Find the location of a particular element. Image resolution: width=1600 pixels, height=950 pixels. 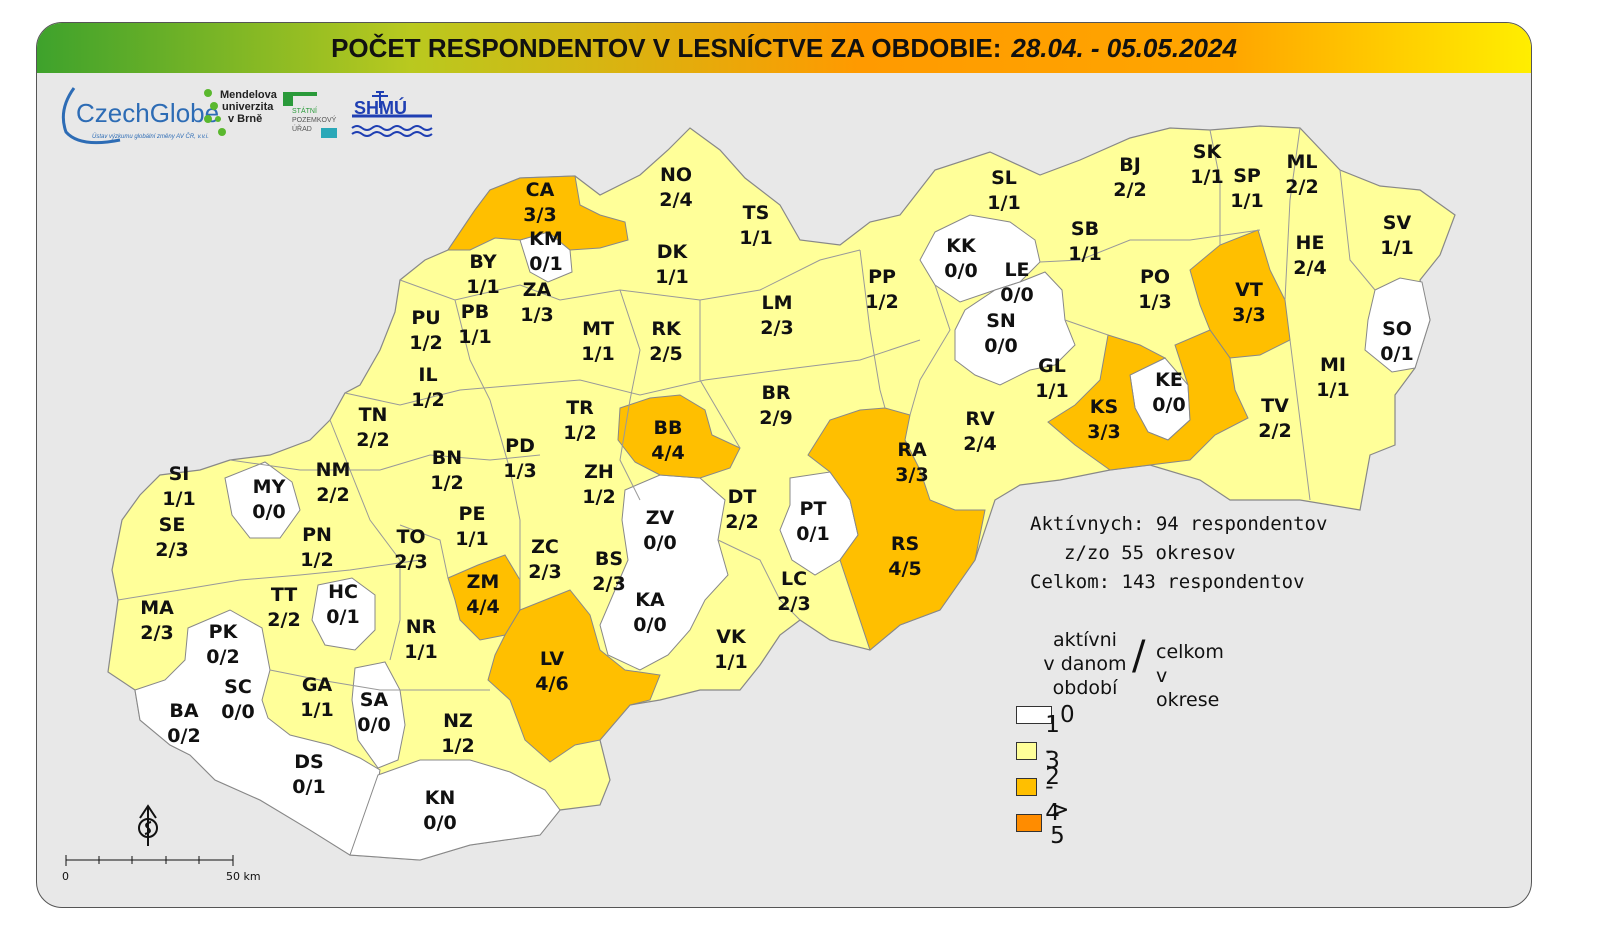

district-count-po: 1/3 is located at coordinates (1154, 302).